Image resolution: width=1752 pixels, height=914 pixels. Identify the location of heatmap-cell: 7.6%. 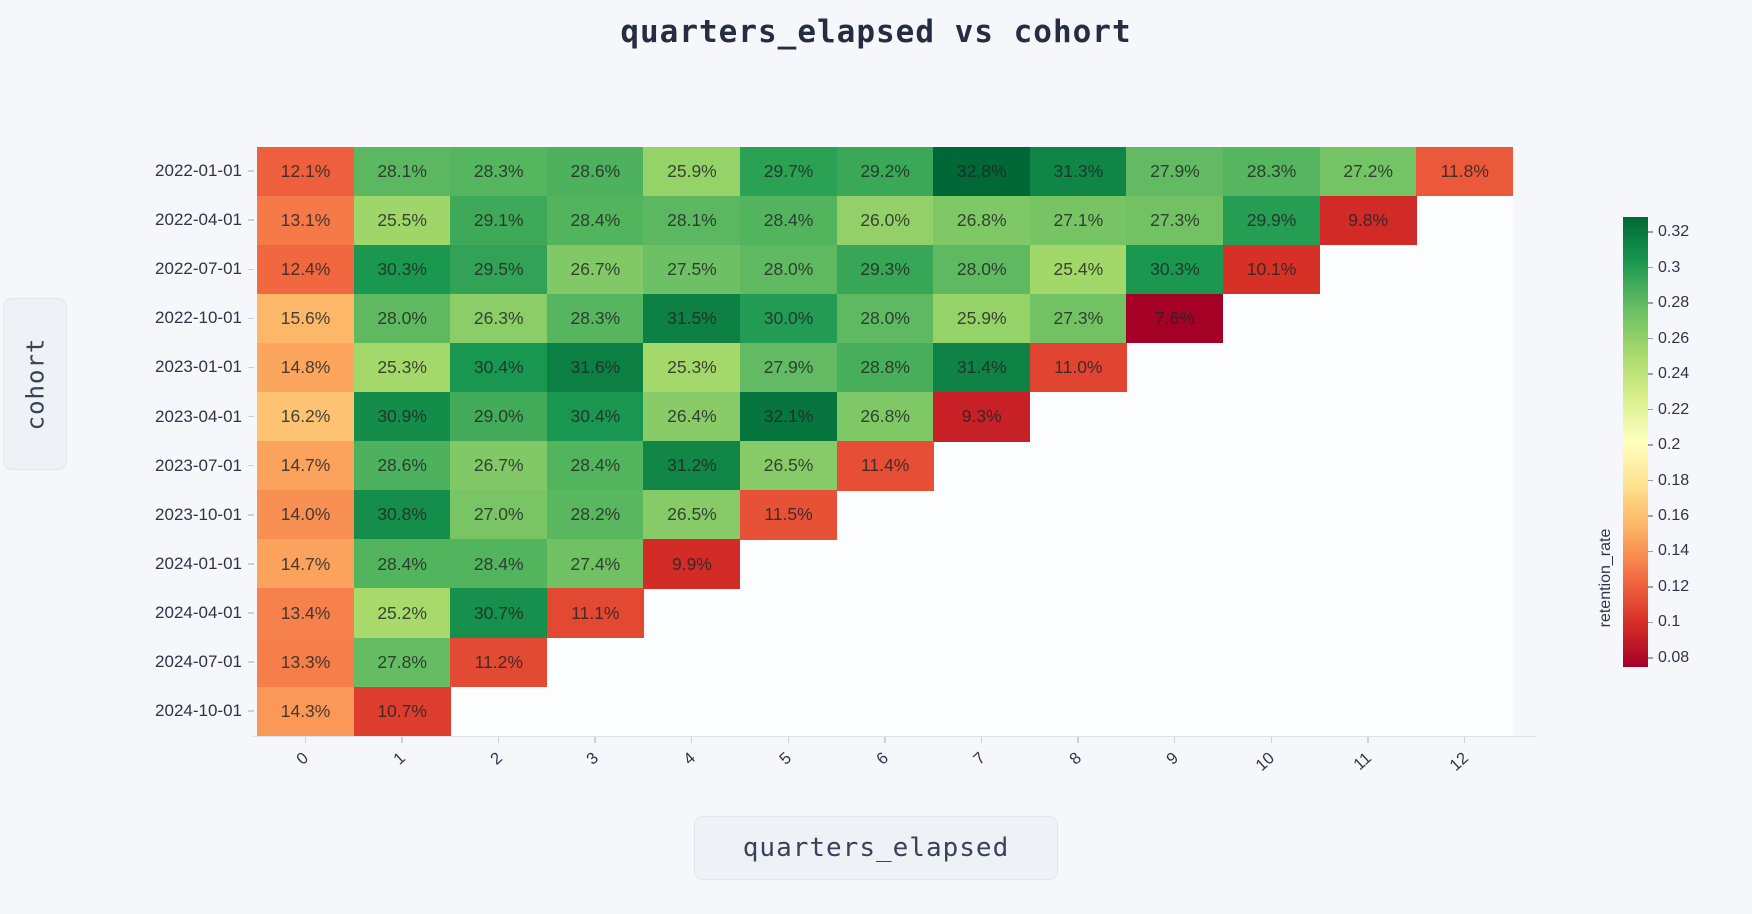
(1175, 318).